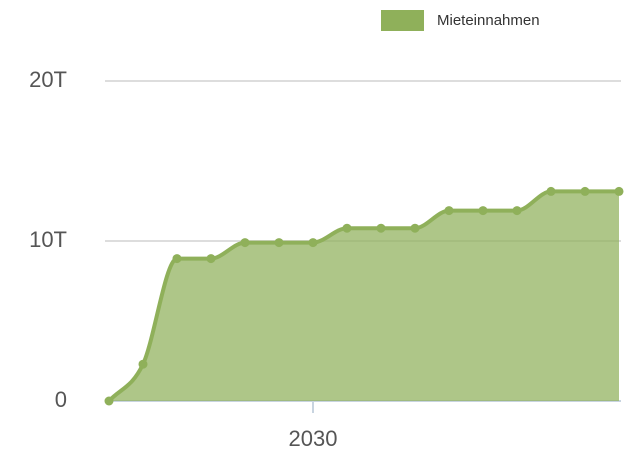  What do you see at coordinates (61, 399) in the screenshot?
I see `y-tick-label: 0` at bounding box center [61, 399].